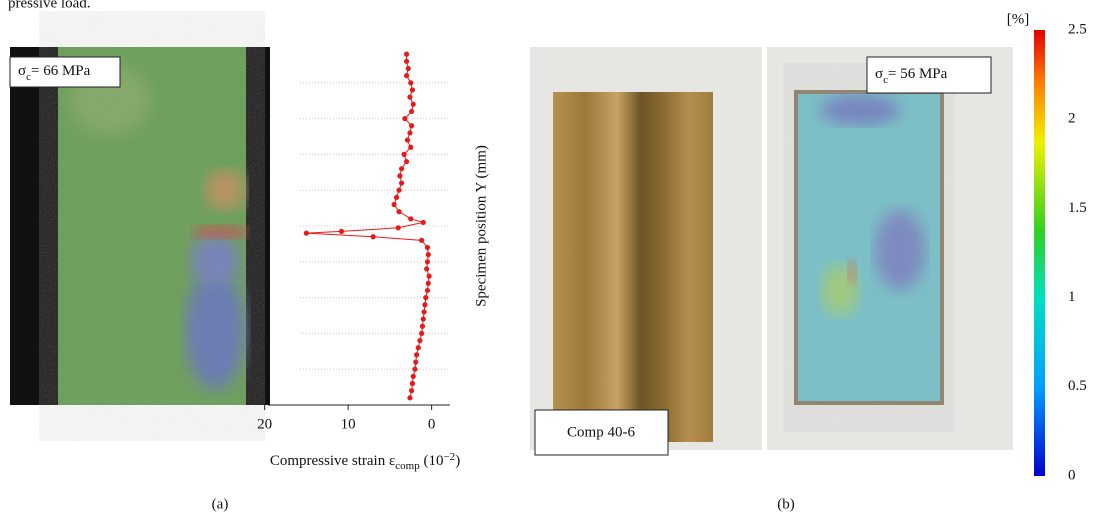  Describe the element at coordinates (1072, 119) in the screenshot. I see `colorbar-tick-label: 2` at that location.